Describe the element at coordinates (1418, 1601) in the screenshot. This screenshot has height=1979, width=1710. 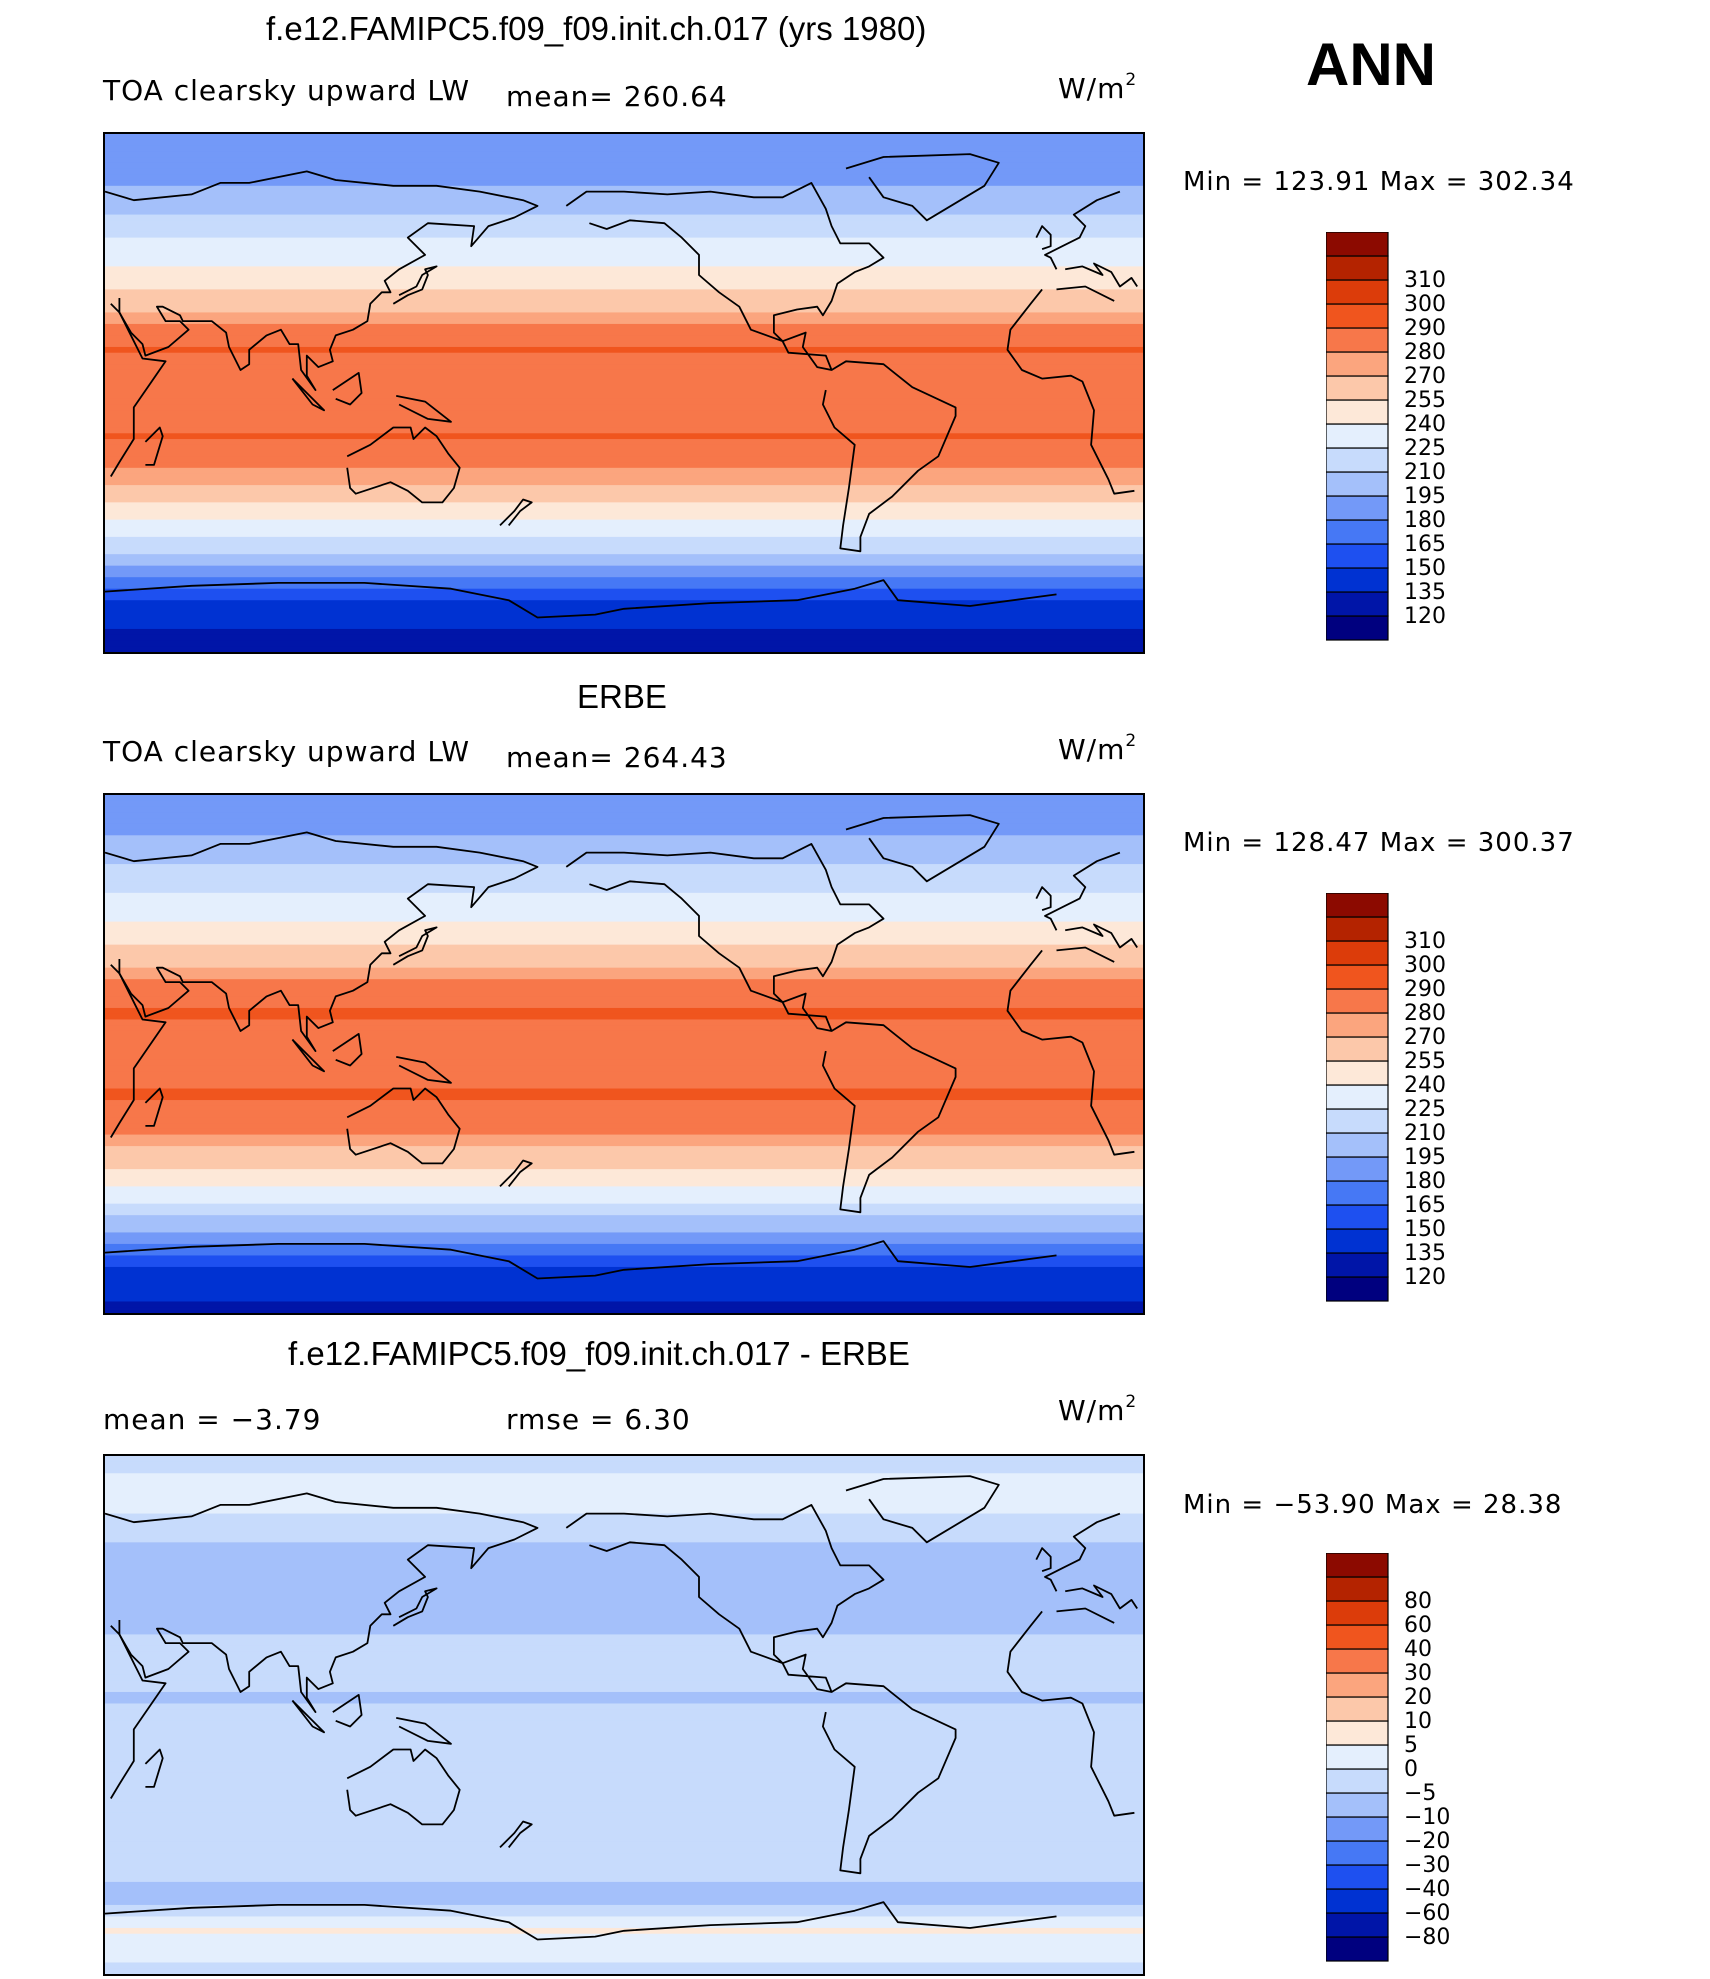
I see `colorbar-tick-label: 80` at that location.